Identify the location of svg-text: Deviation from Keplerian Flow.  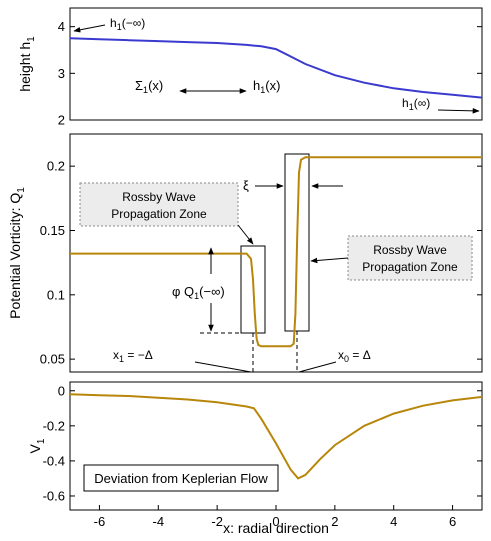
(181, 478).